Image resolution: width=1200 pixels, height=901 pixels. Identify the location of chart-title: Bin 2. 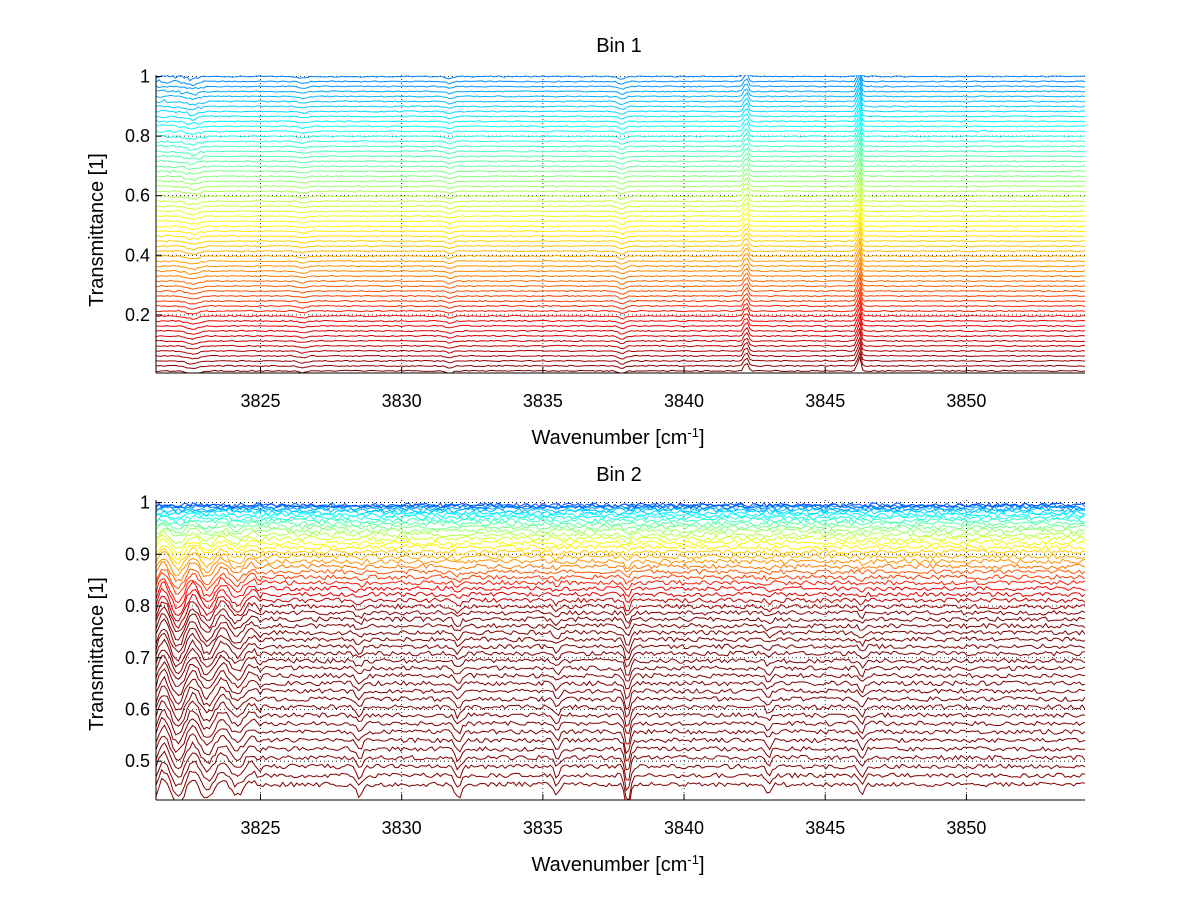
(619, 475).